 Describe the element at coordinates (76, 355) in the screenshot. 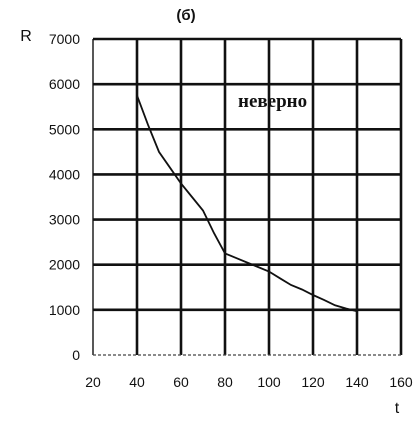

I see `y-tick-label: 0` at that location.